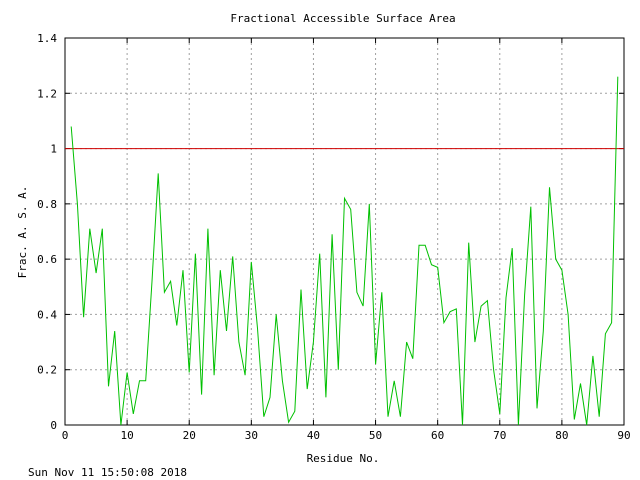  I want to click on x-axis-label: Residue No., so click(343, 458).